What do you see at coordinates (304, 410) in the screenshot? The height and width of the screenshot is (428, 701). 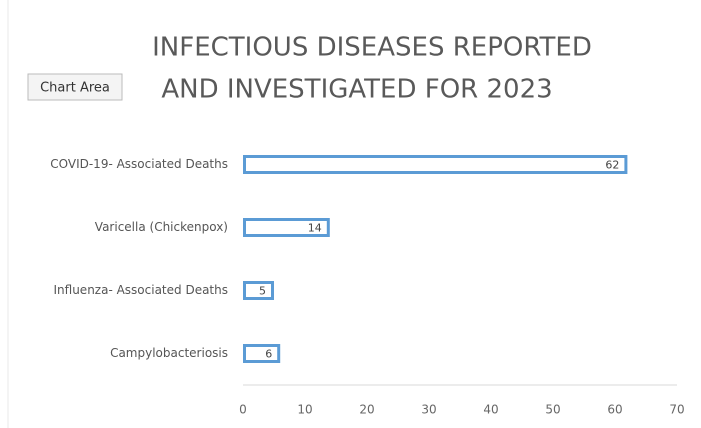 I see `x-tick-label: 10` at bounding box center [304, 410].